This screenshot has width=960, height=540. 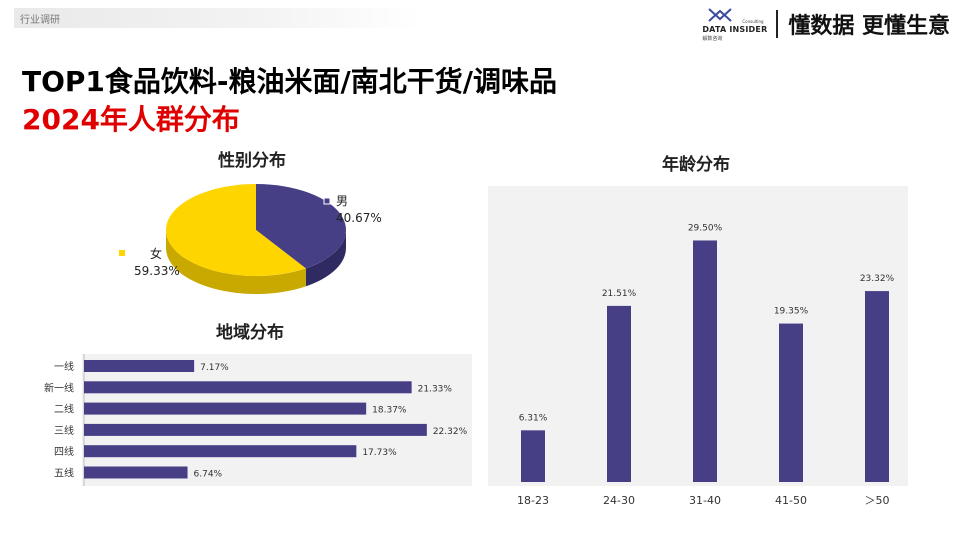 I want to click on legend-swatch-男, so click(x=327, y=201).